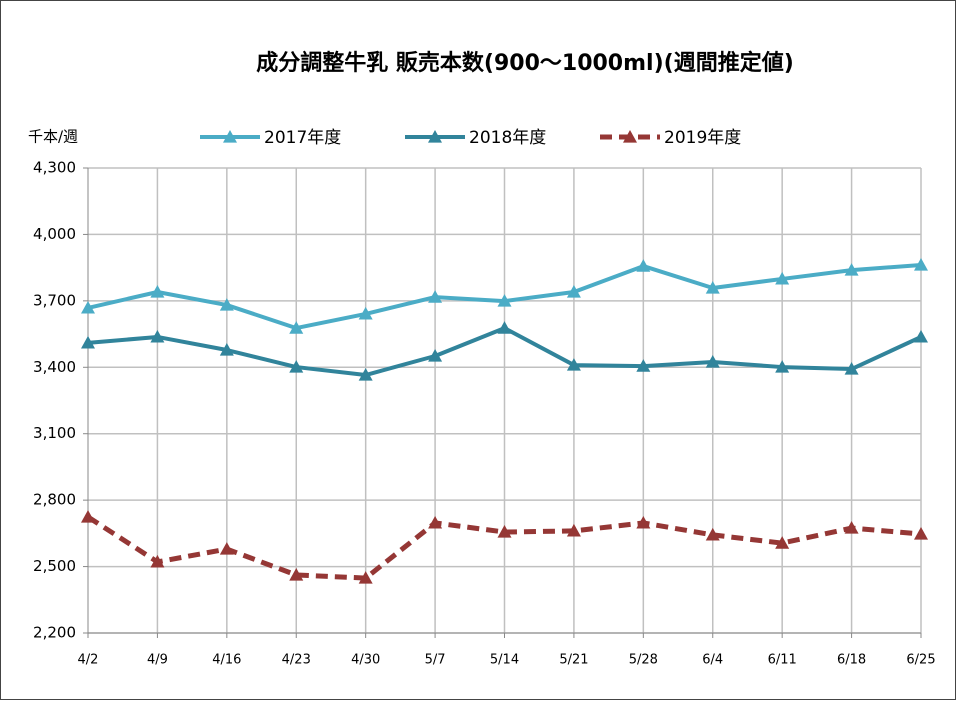  Describe the element at coordinates (702, 138) in the screenshot. I see `legend-label: 2019年度` at that location.